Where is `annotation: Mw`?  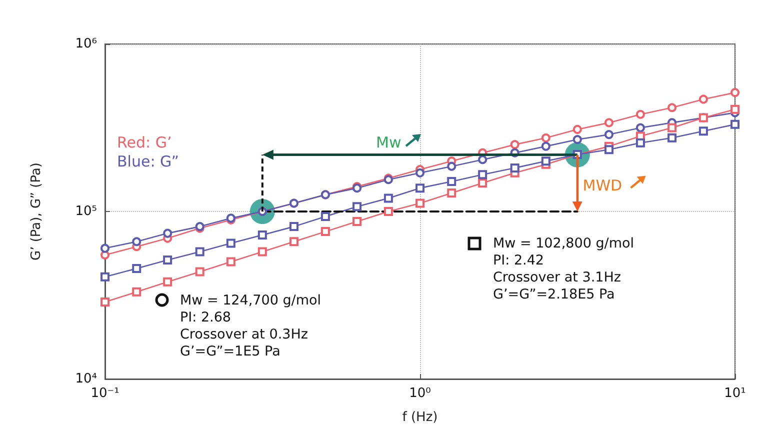 annotation: Mw is located at coordinates (389, 143).